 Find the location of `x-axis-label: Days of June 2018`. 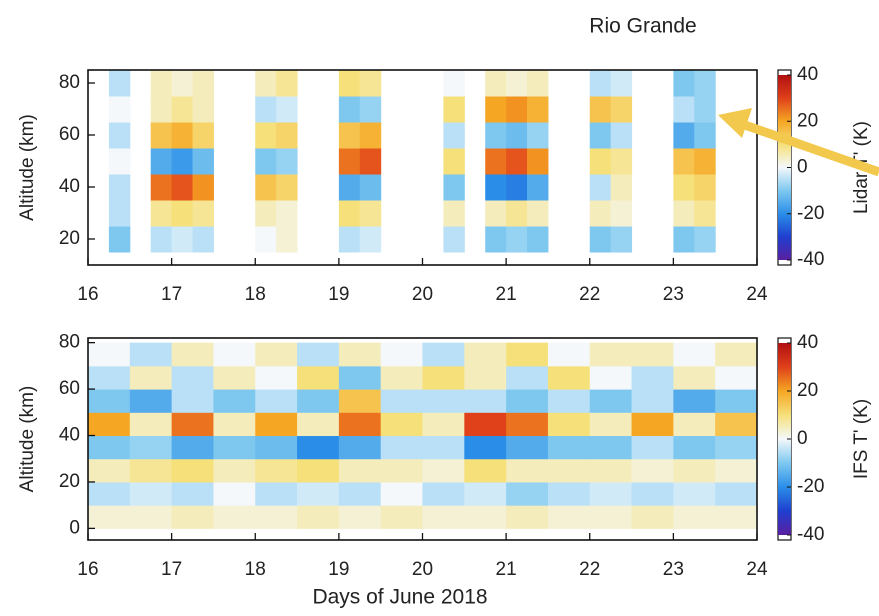

x-axis-label: Days of June 2018 is located at coordinates (399, 597).